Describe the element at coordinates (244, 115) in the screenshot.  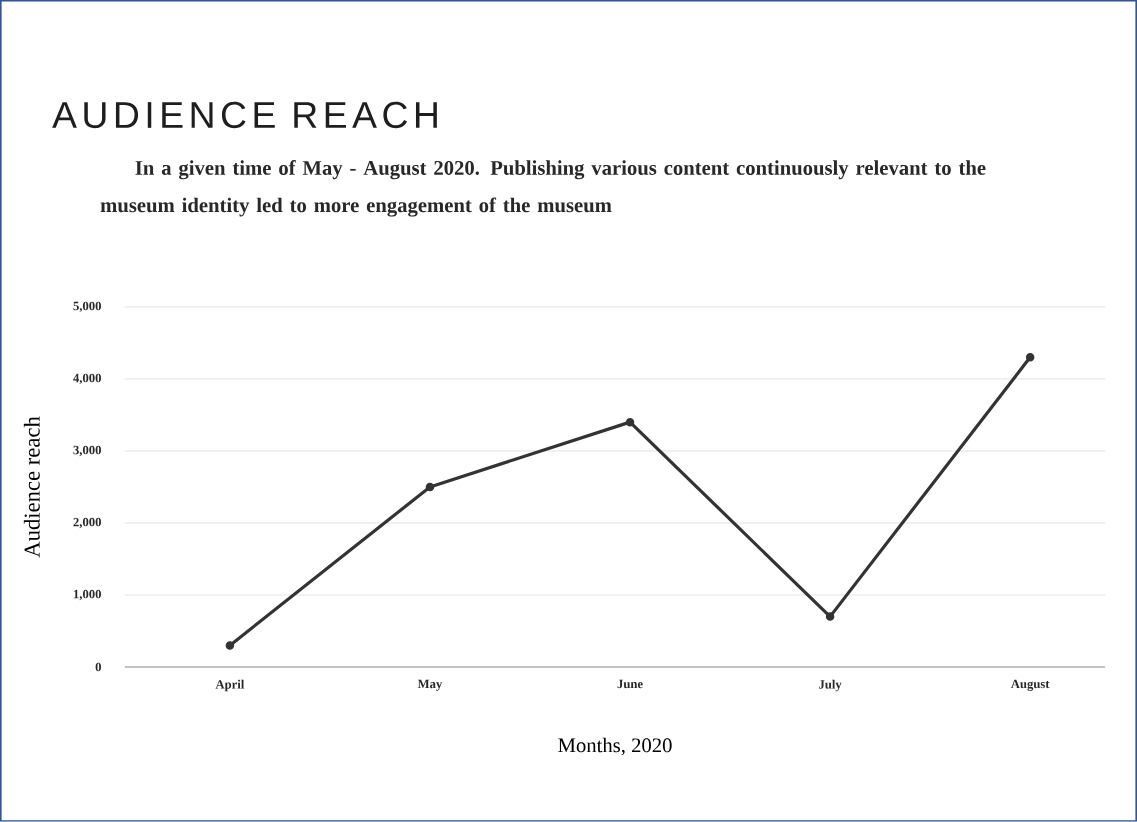
I see `chart-title: AUDIENCE REACH` at that location.